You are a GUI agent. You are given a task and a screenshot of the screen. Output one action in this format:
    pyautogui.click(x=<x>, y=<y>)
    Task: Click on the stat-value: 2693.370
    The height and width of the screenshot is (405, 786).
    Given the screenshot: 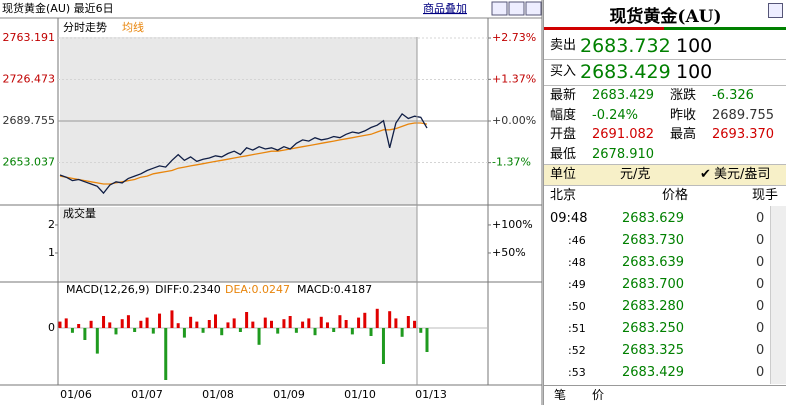 What is the action you would take?
    pyautogui.click(x=743, y=134)
    